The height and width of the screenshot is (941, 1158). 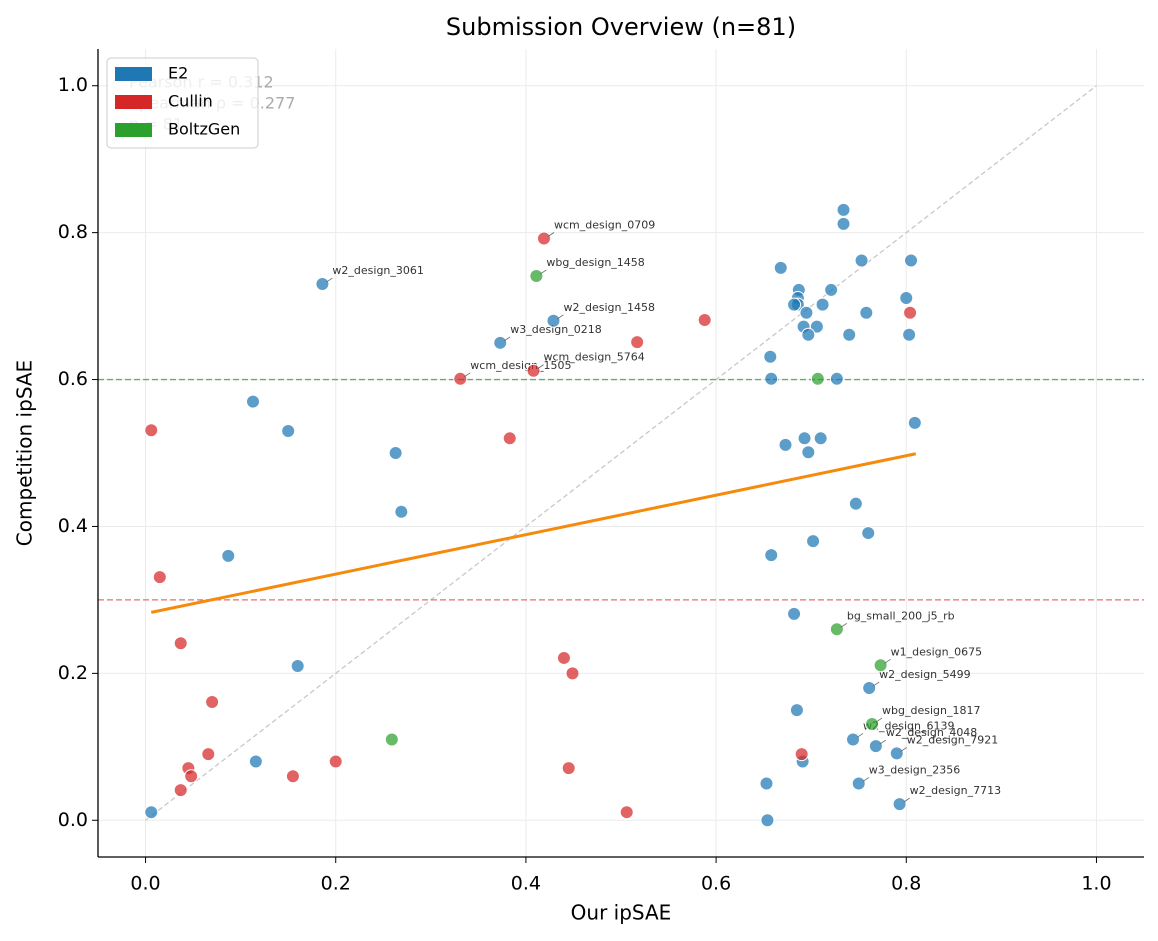 What do you see at coordinates (955, 790) in the screenshot?
I see `point-annotation: w2_design_7713` at bounding box center [955, 790].